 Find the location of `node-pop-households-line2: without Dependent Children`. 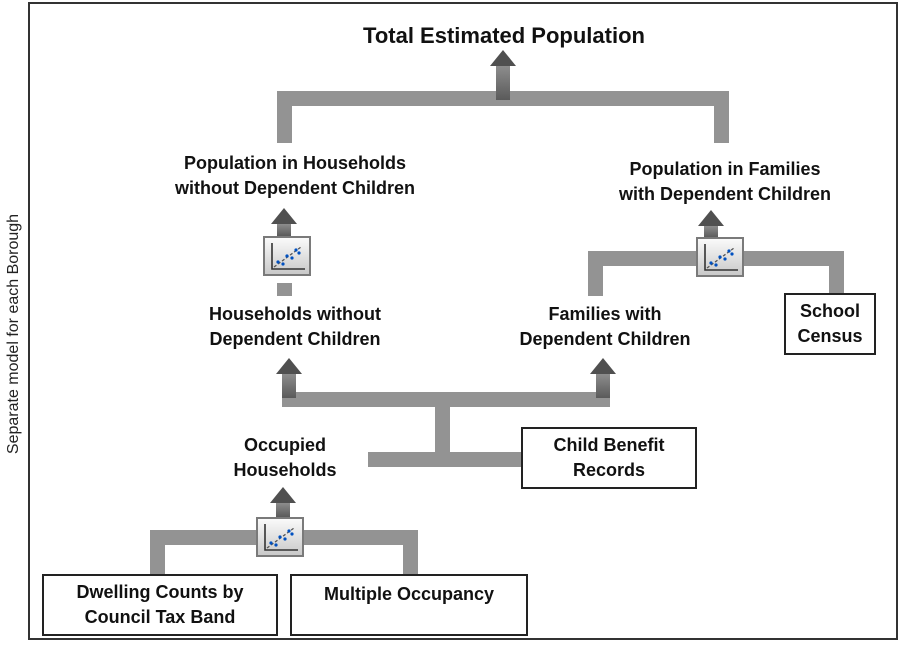

node-pop-households-line2: without Dependent Children is located at coordinates (295, 188).